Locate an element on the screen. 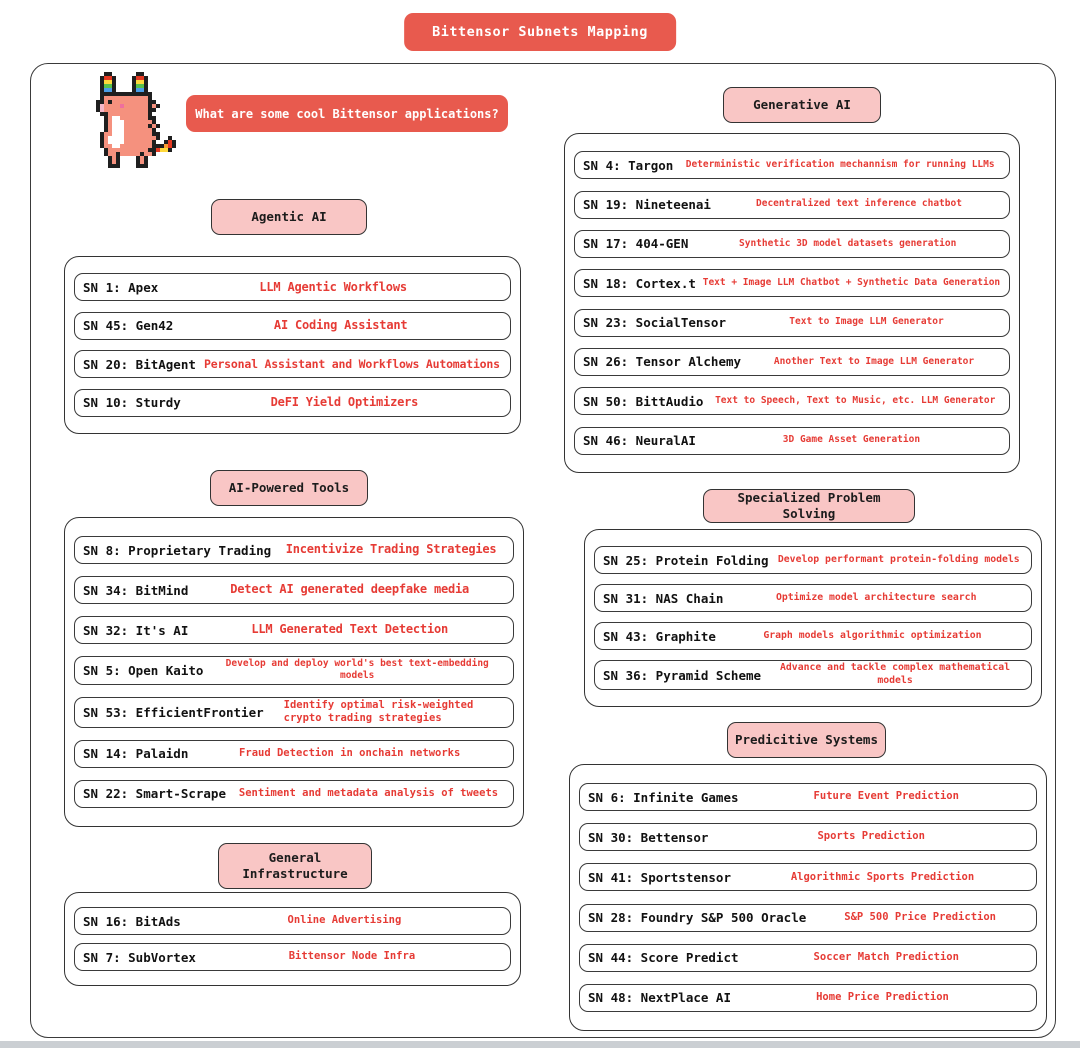 This screenshot has height=1048, width=1080. subnet-name: SN 44: Score Predict is located at coordinates (663, 958).